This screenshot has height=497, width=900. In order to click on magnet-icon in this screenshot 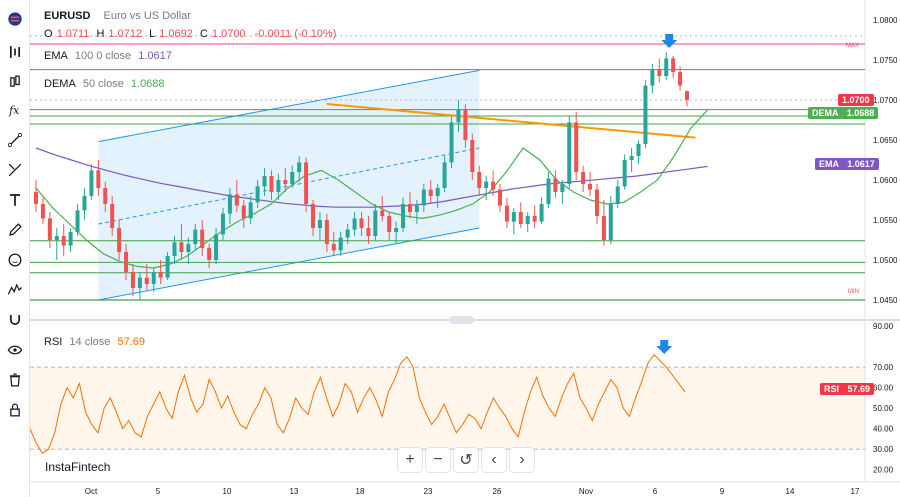, I will do `click(15, 320)`.